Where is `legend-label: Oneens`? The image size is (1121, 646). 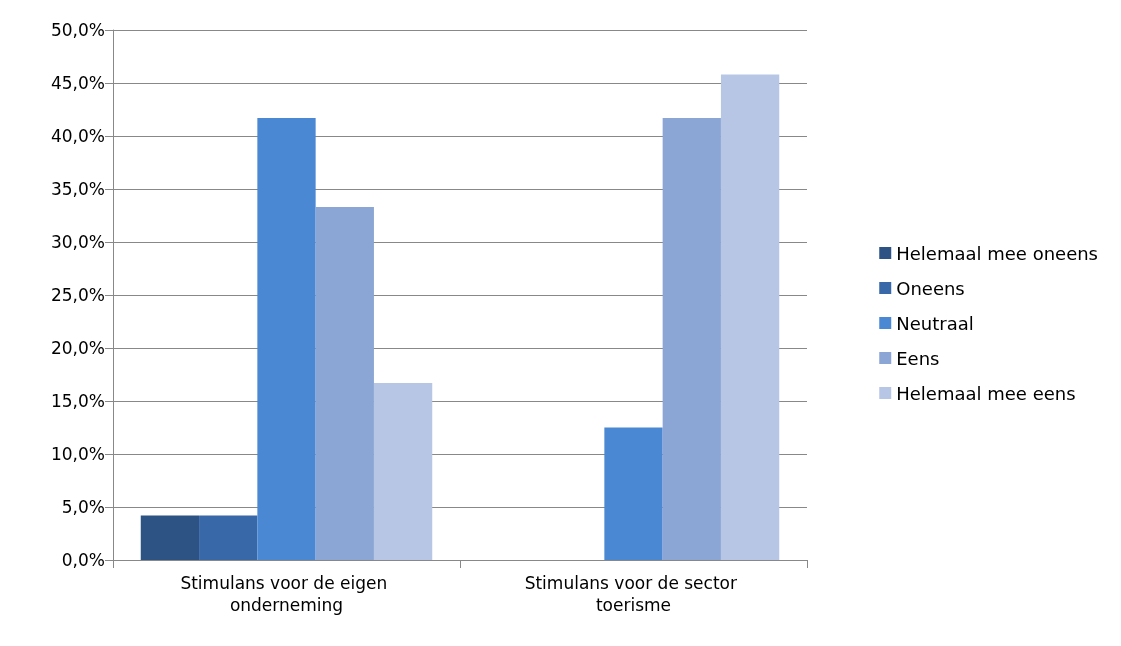 legend-label: Oneens is located at coordinates (930, 288).